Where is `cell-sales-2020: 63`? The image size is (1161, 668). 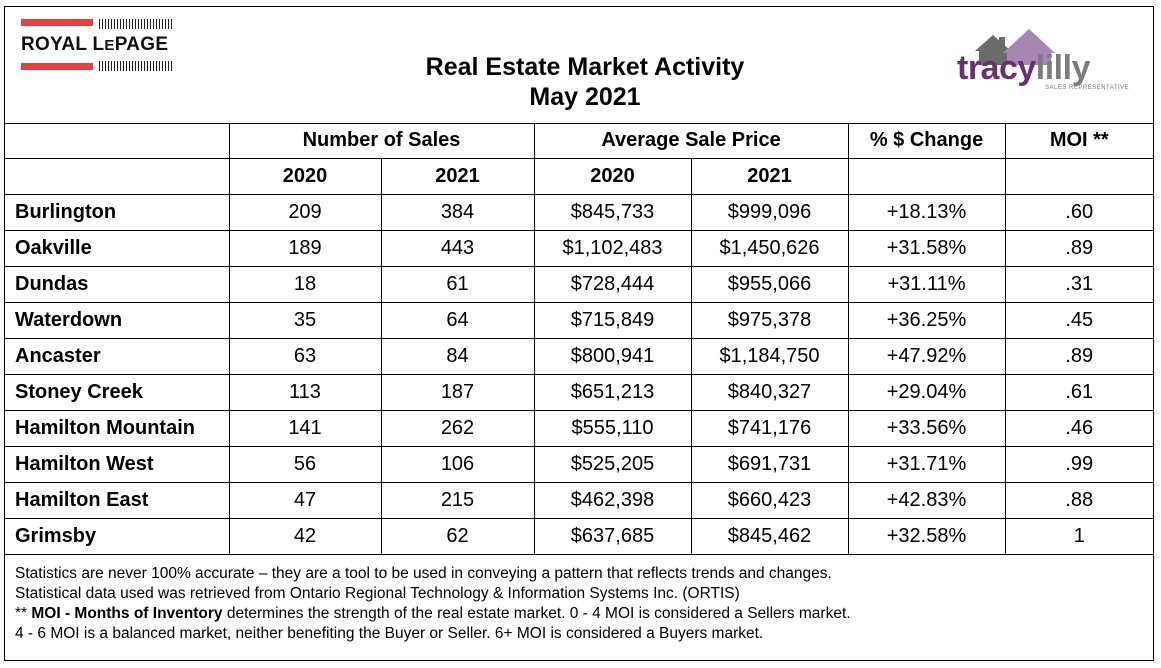 cell-sales-2020: 63 is located at coordinates (305, 356).